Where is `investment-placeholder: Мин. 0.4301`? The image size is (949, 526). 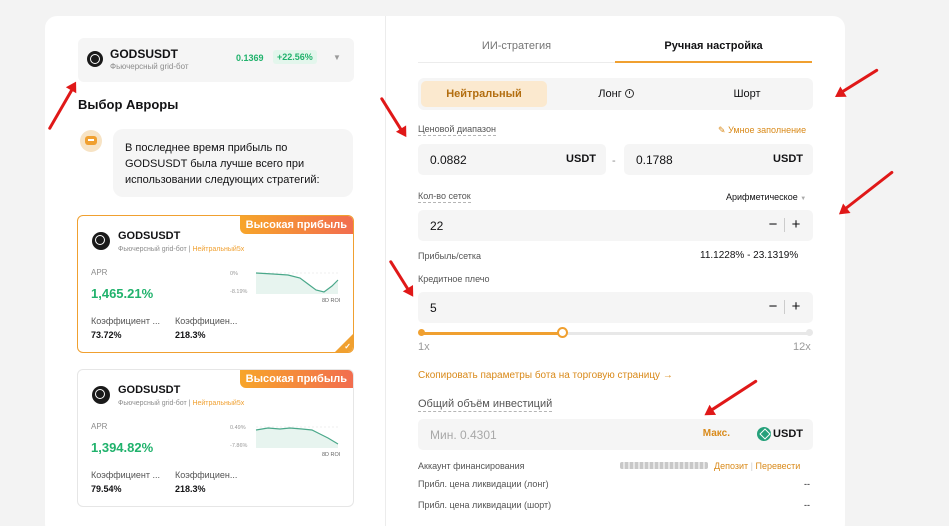 investment-placeholder: Мин. 0.4301 is located at coordinates (463, 435).